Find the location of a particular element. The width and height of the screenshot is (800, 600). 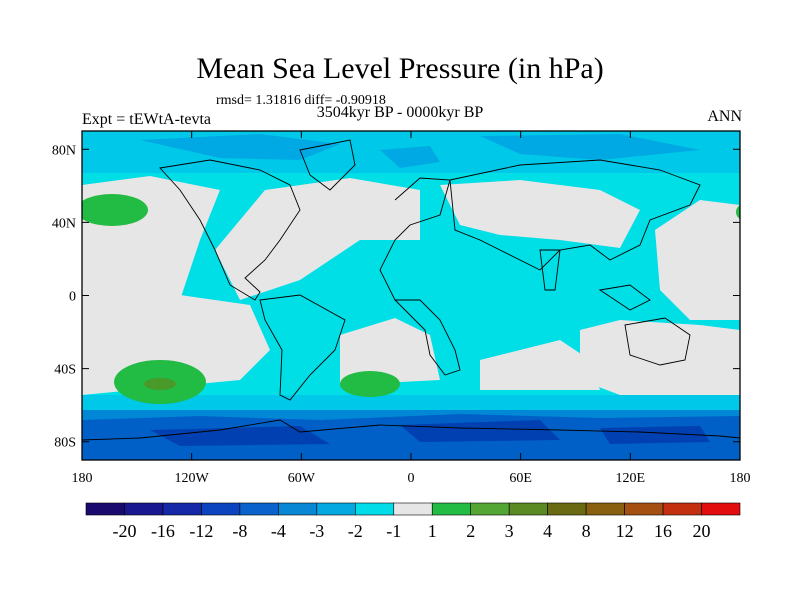

colorbar-label: 4 is located at coordinates (547, 531).